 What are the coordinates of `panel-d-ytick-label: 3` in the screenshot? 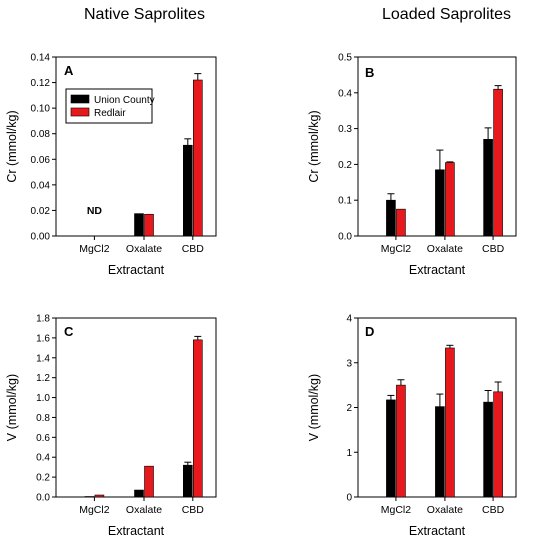 It's located at (349, 363).